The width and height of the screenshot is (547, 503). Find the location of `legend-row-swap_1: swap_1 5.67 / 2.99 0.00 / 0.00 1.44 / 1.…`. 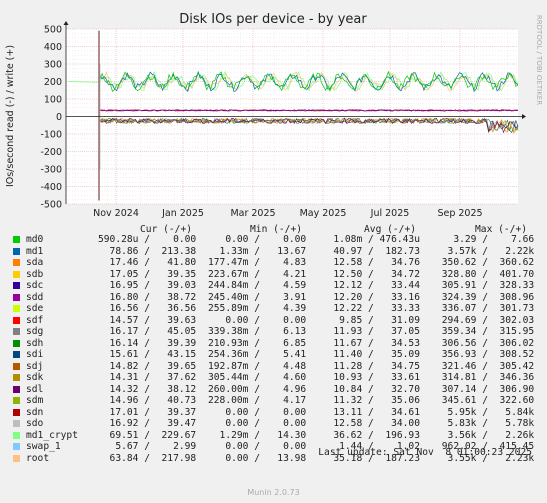

legend-row-swap_1: swap_1 5.67 / 2.99 0.00 / 0.00 1.44 / 1.… is located at coordinates (273, 446).